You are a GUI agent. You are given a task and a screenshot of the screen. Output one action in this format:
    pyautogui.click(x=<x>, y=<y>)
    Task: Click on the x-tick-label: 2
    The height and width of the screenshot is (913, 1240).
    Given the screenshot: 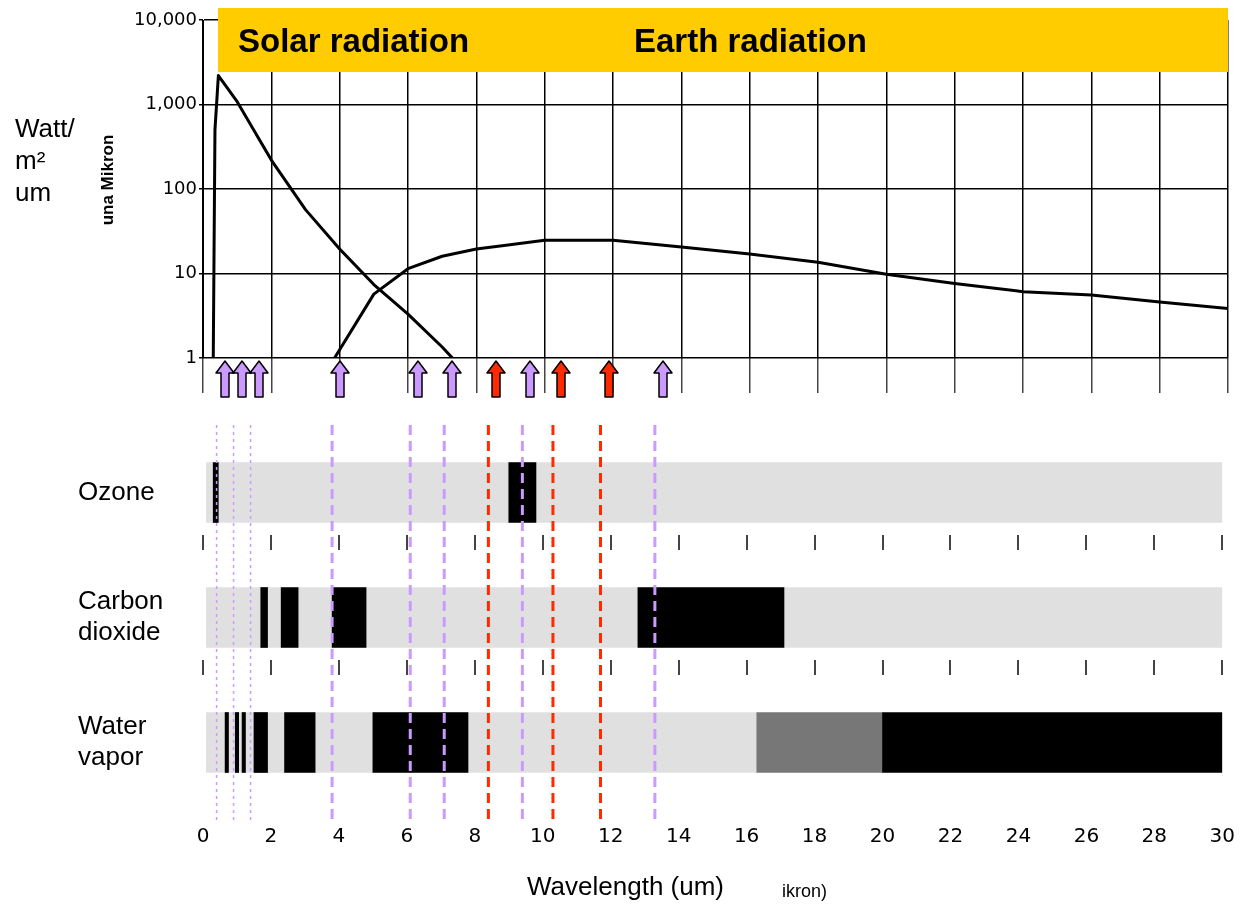 What is the action you would take?
    pyautogui.click(x=271, y=835)
    